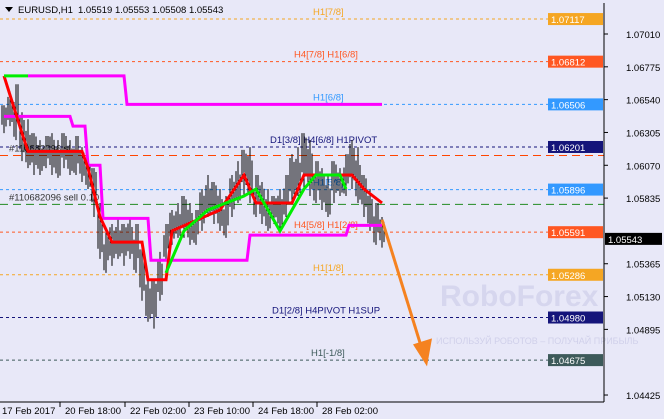  I want to click on level-label: D1[2/8] H4PIVOT H1SUP, so click(326, 311).